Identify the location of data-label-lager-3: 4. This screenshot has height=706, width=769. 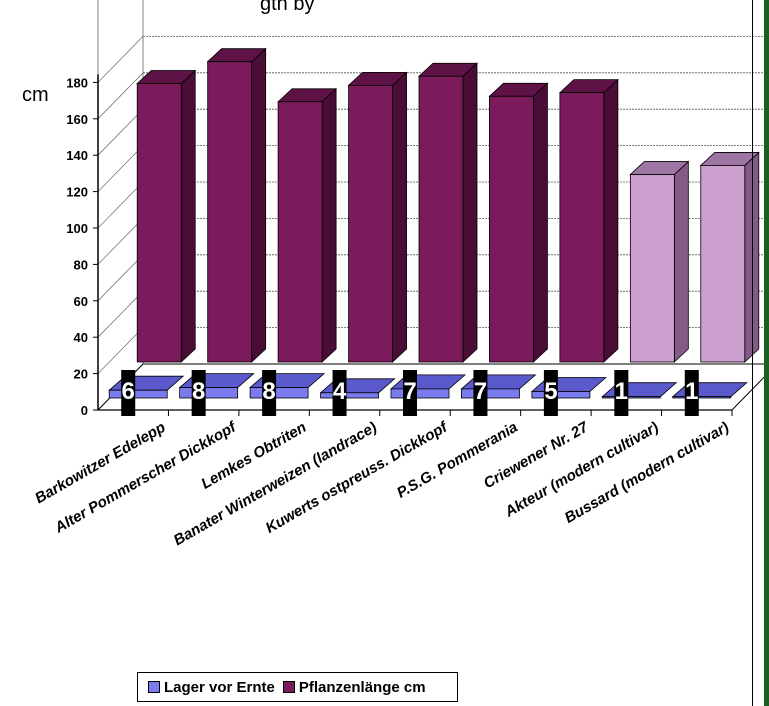
(340, 391).